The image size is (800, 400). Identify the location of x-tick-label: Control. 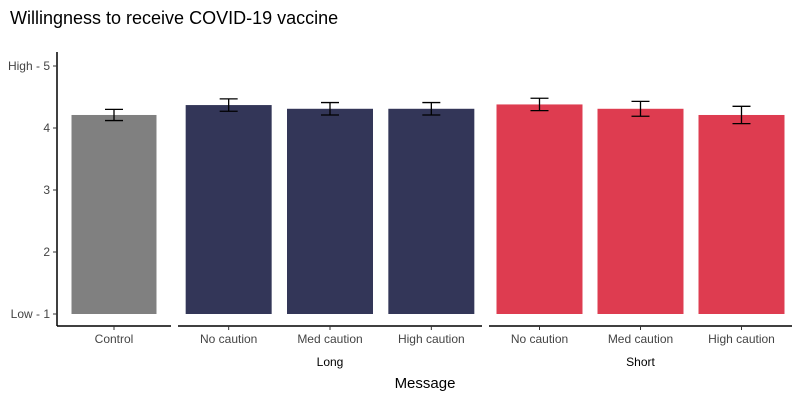
(114, 339).